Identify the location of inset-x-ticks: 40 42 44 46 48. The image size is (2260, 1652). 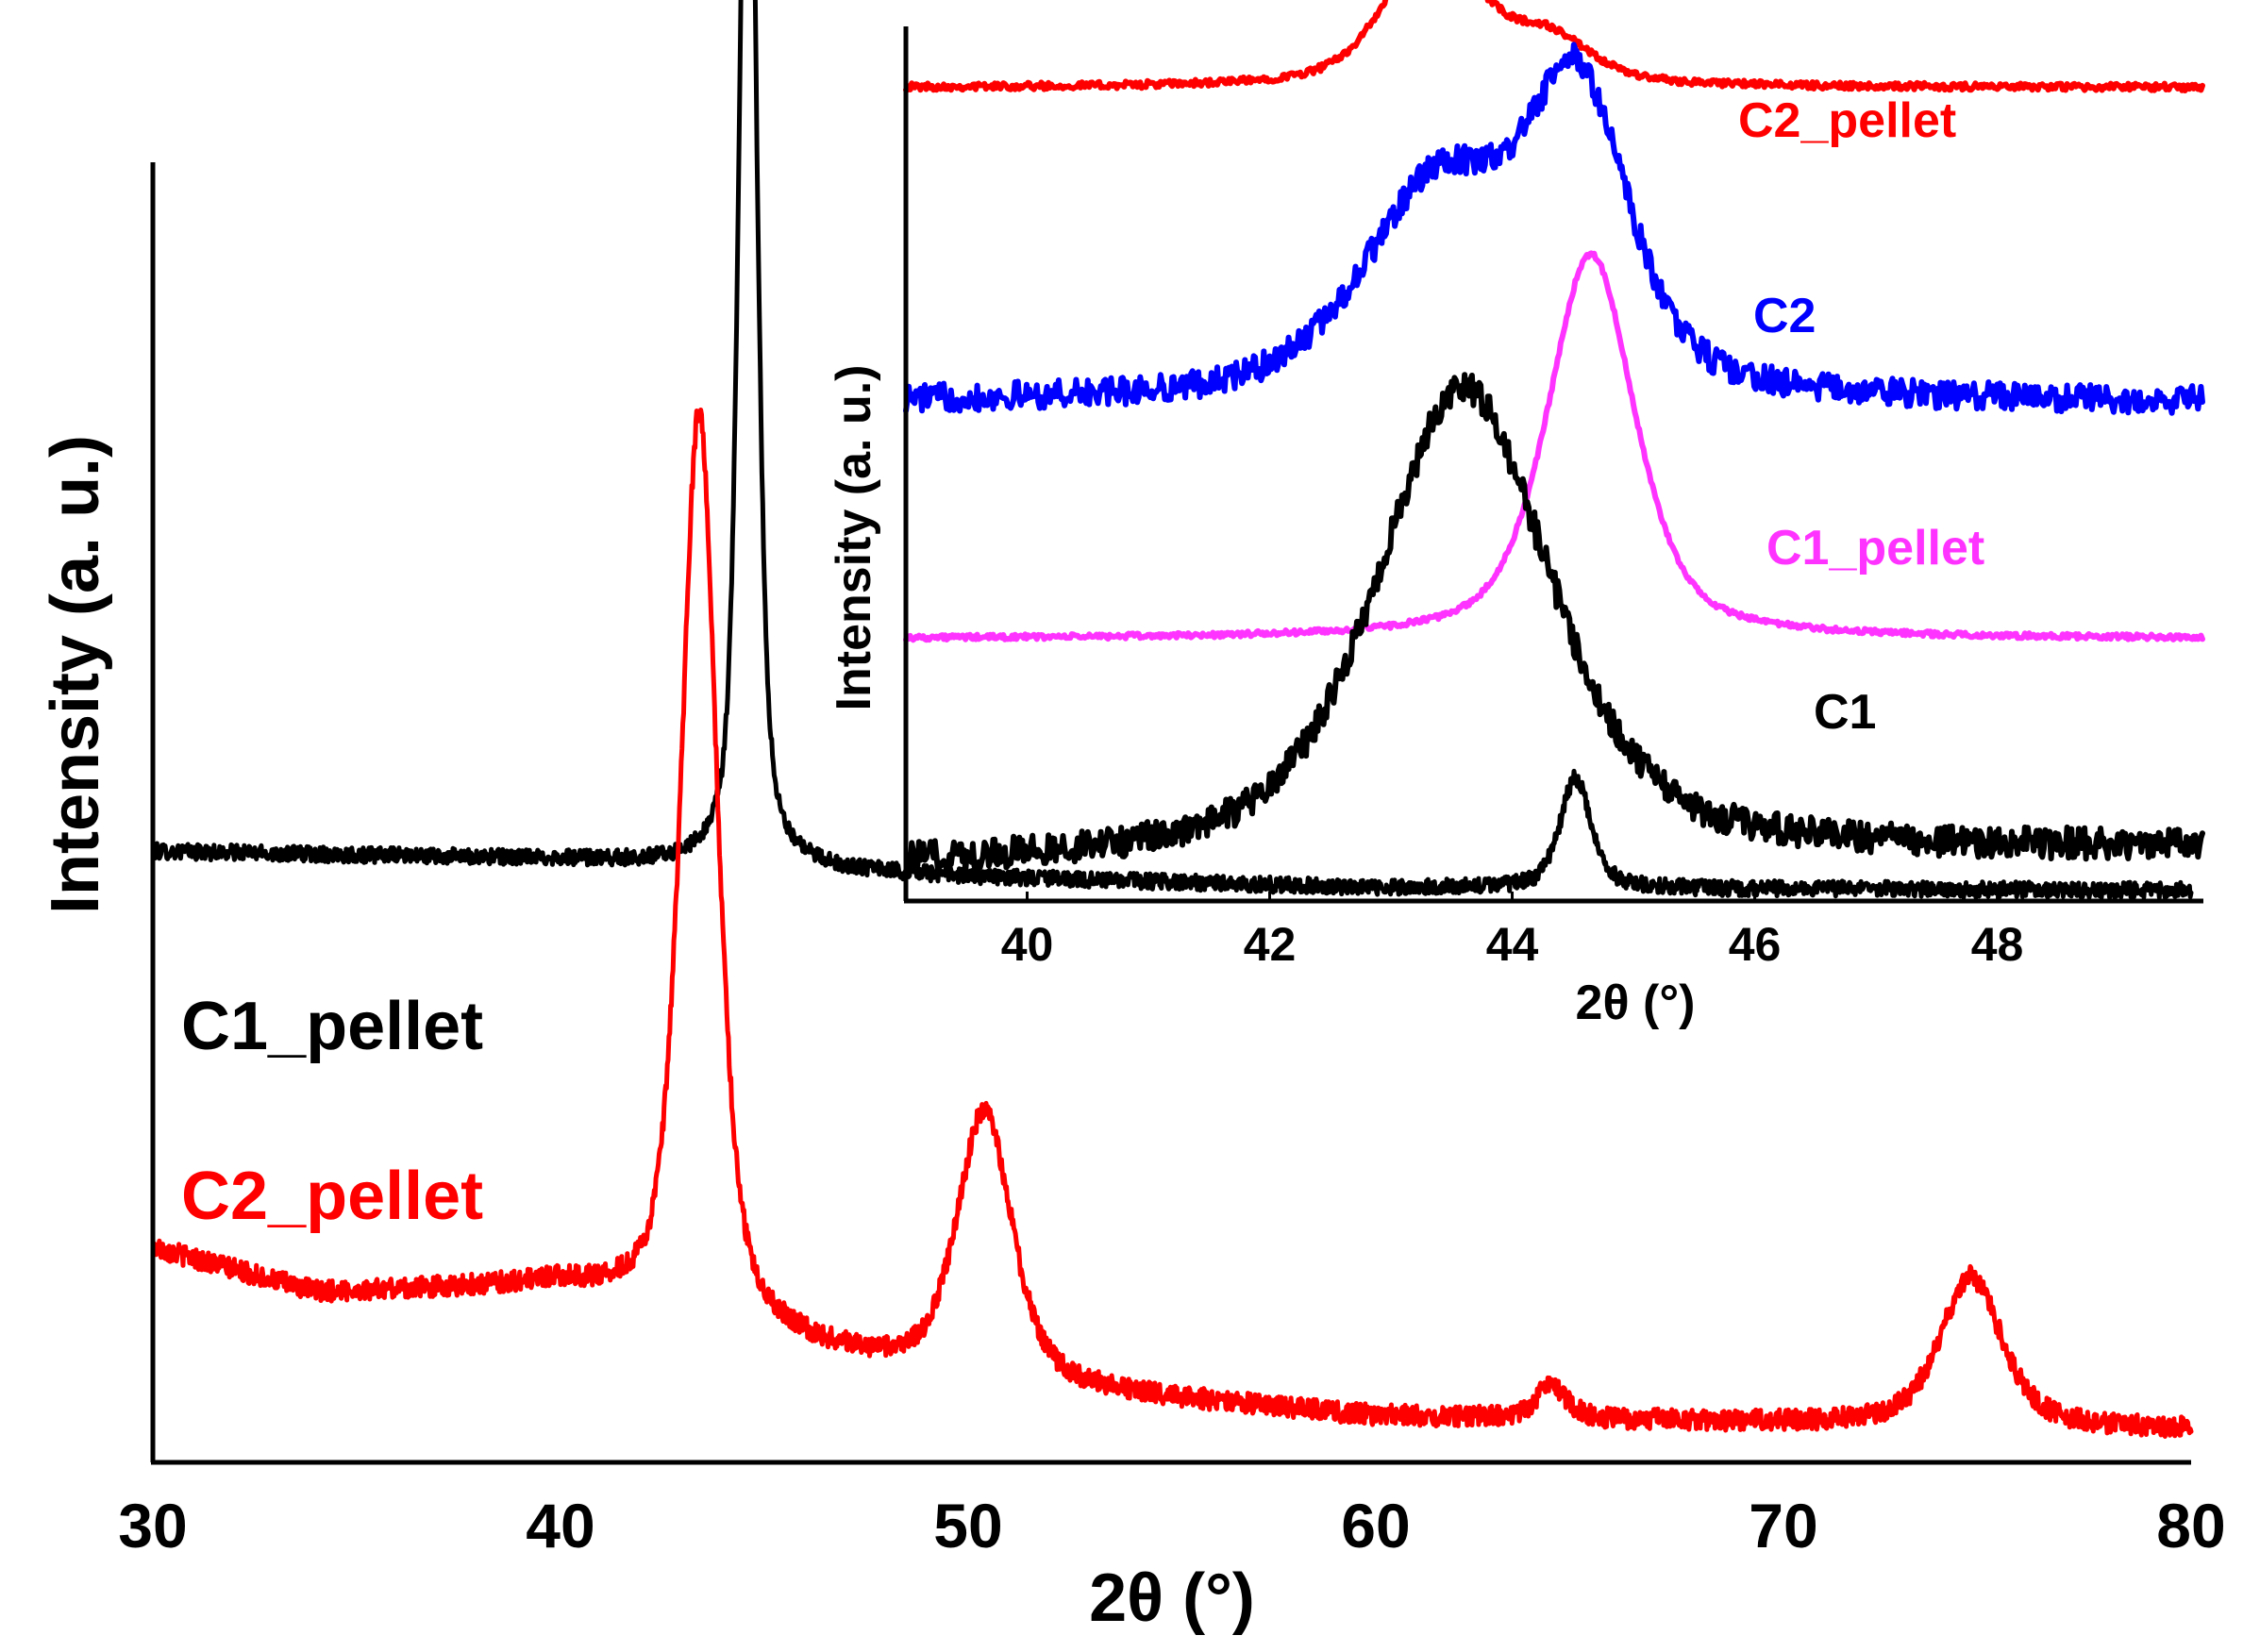
(1512, 931).